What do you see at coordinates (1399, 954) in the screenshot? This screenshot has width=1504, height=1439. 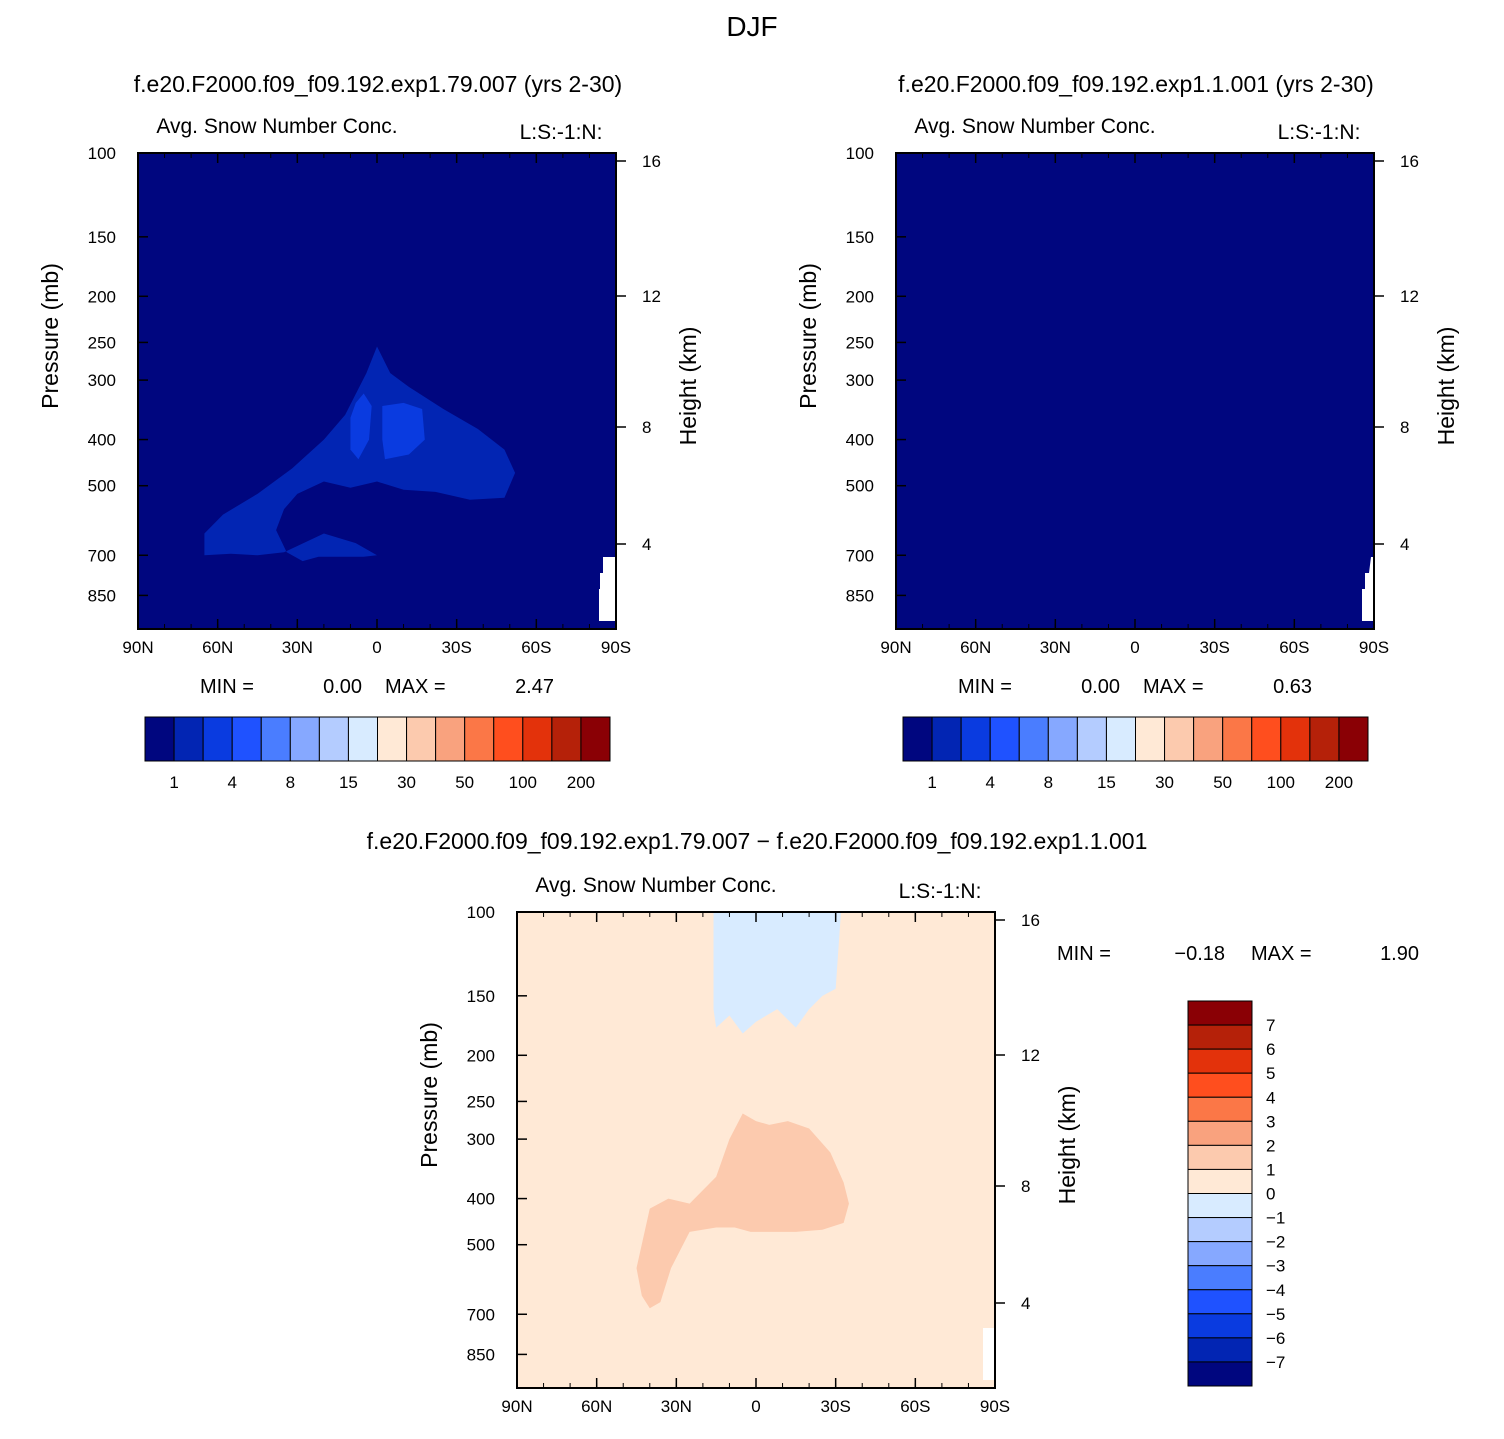 I see `max-value: 1.90` at bounding box center [1399, 954].